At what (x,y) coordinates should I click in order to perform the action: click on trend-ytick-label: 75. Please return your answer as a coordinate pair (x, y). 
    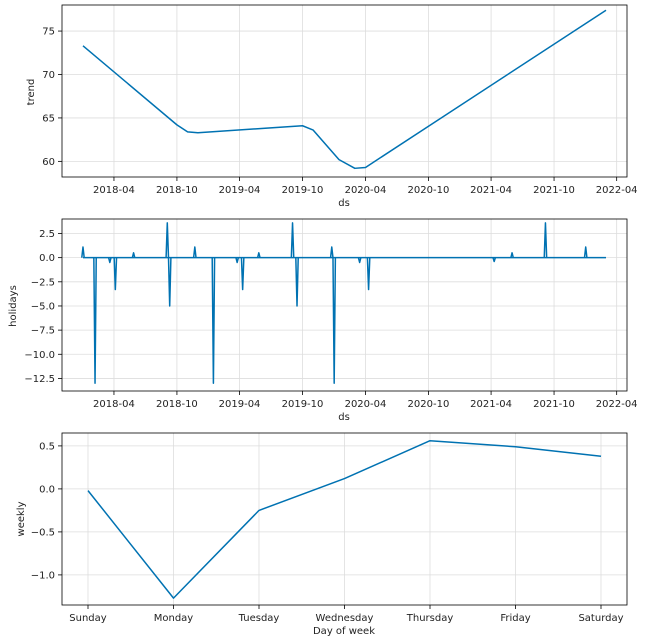
    Looking at the image, I should click on (48, 32).